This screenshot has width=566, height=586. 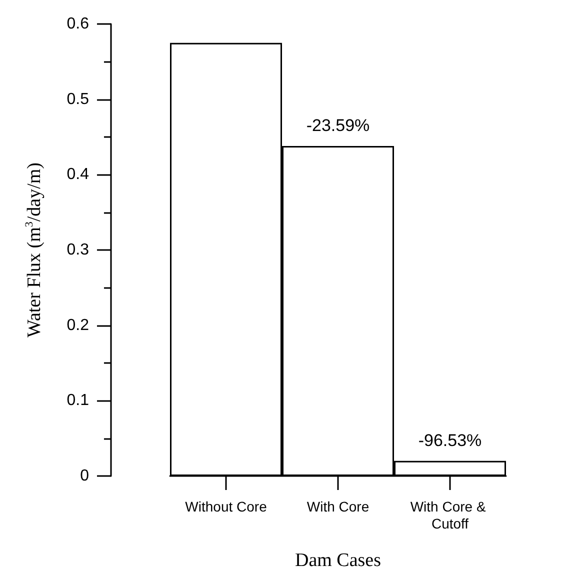 I want to click on x-axis-title: Dam Cases, so click(x=338, y=560).